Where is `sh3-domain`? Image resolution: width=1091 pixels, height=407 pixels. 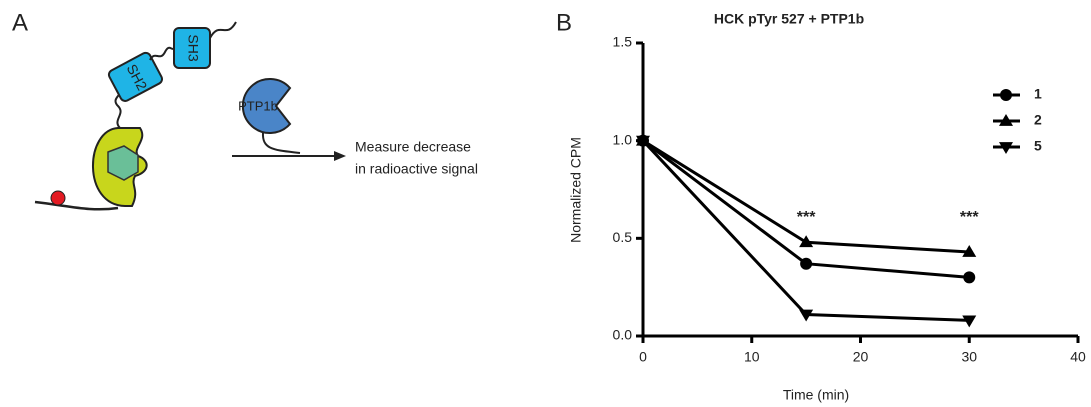
sh3-domain is located at coordinates (192, 48).